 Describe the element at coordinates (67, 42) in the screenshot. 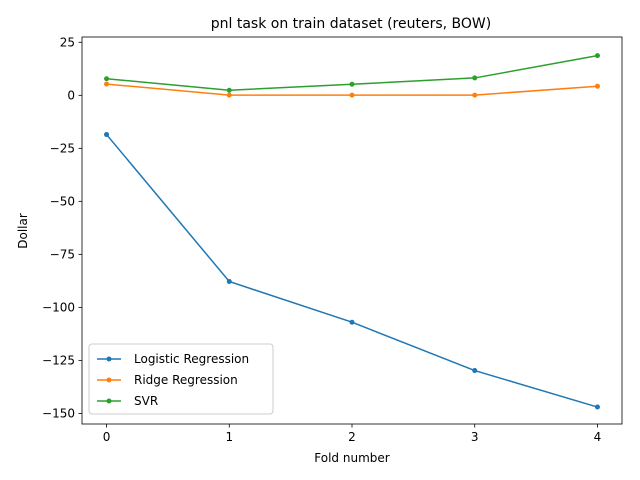

I see `y-tick-label: 25` at that location.